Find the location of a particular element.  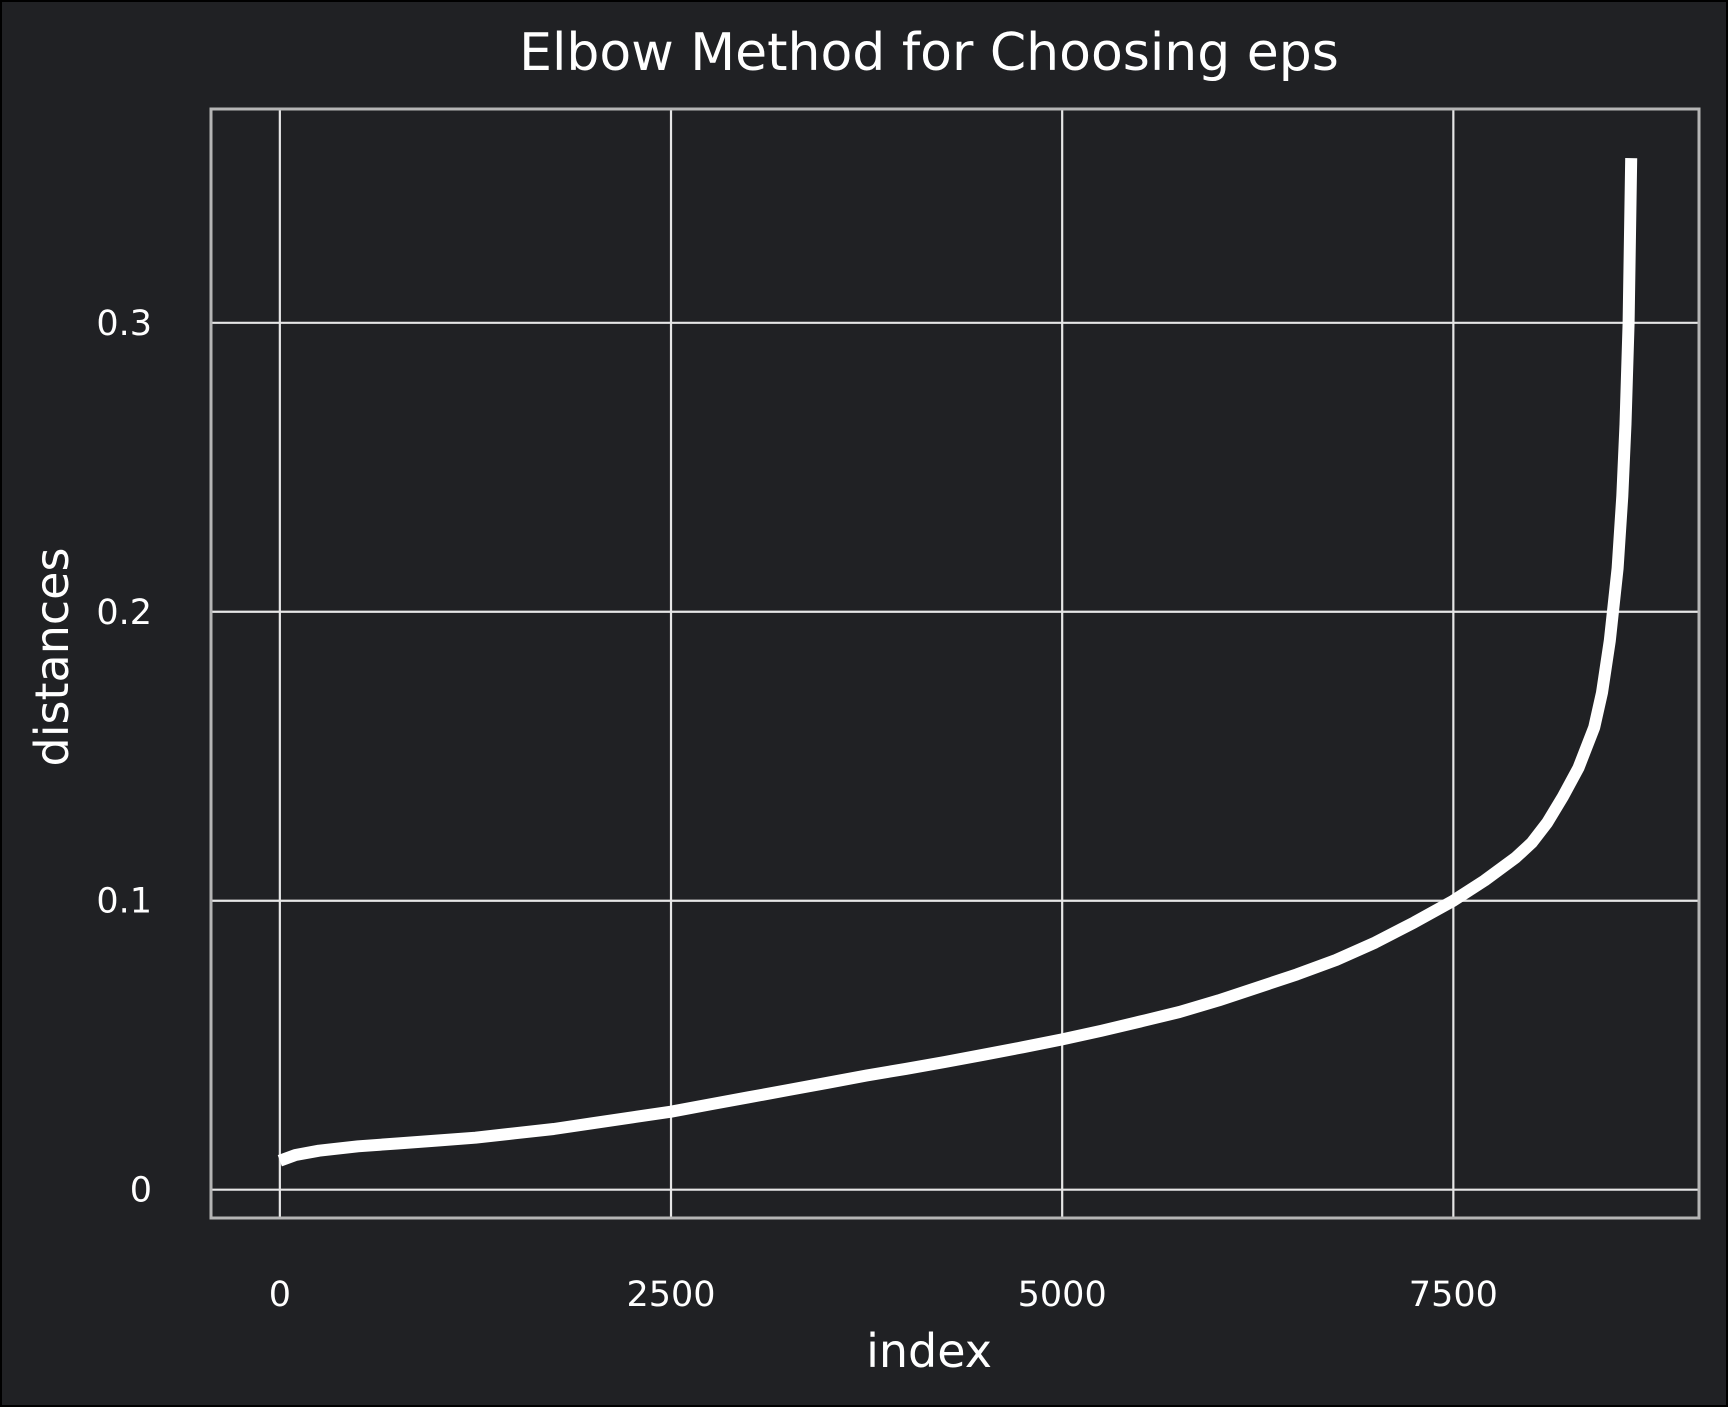

x-tick-label: 5000 is located at coordinates (1062, 1295).